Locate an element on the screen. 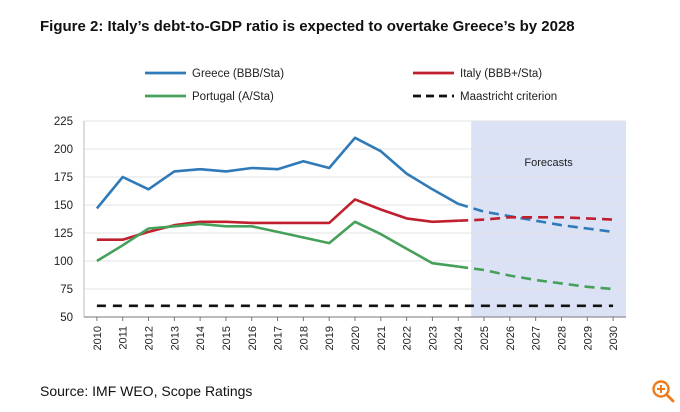 The image size is (680, 412). legend-label: Italy (BBB+/Sta) is located at coordinates (501, 74).